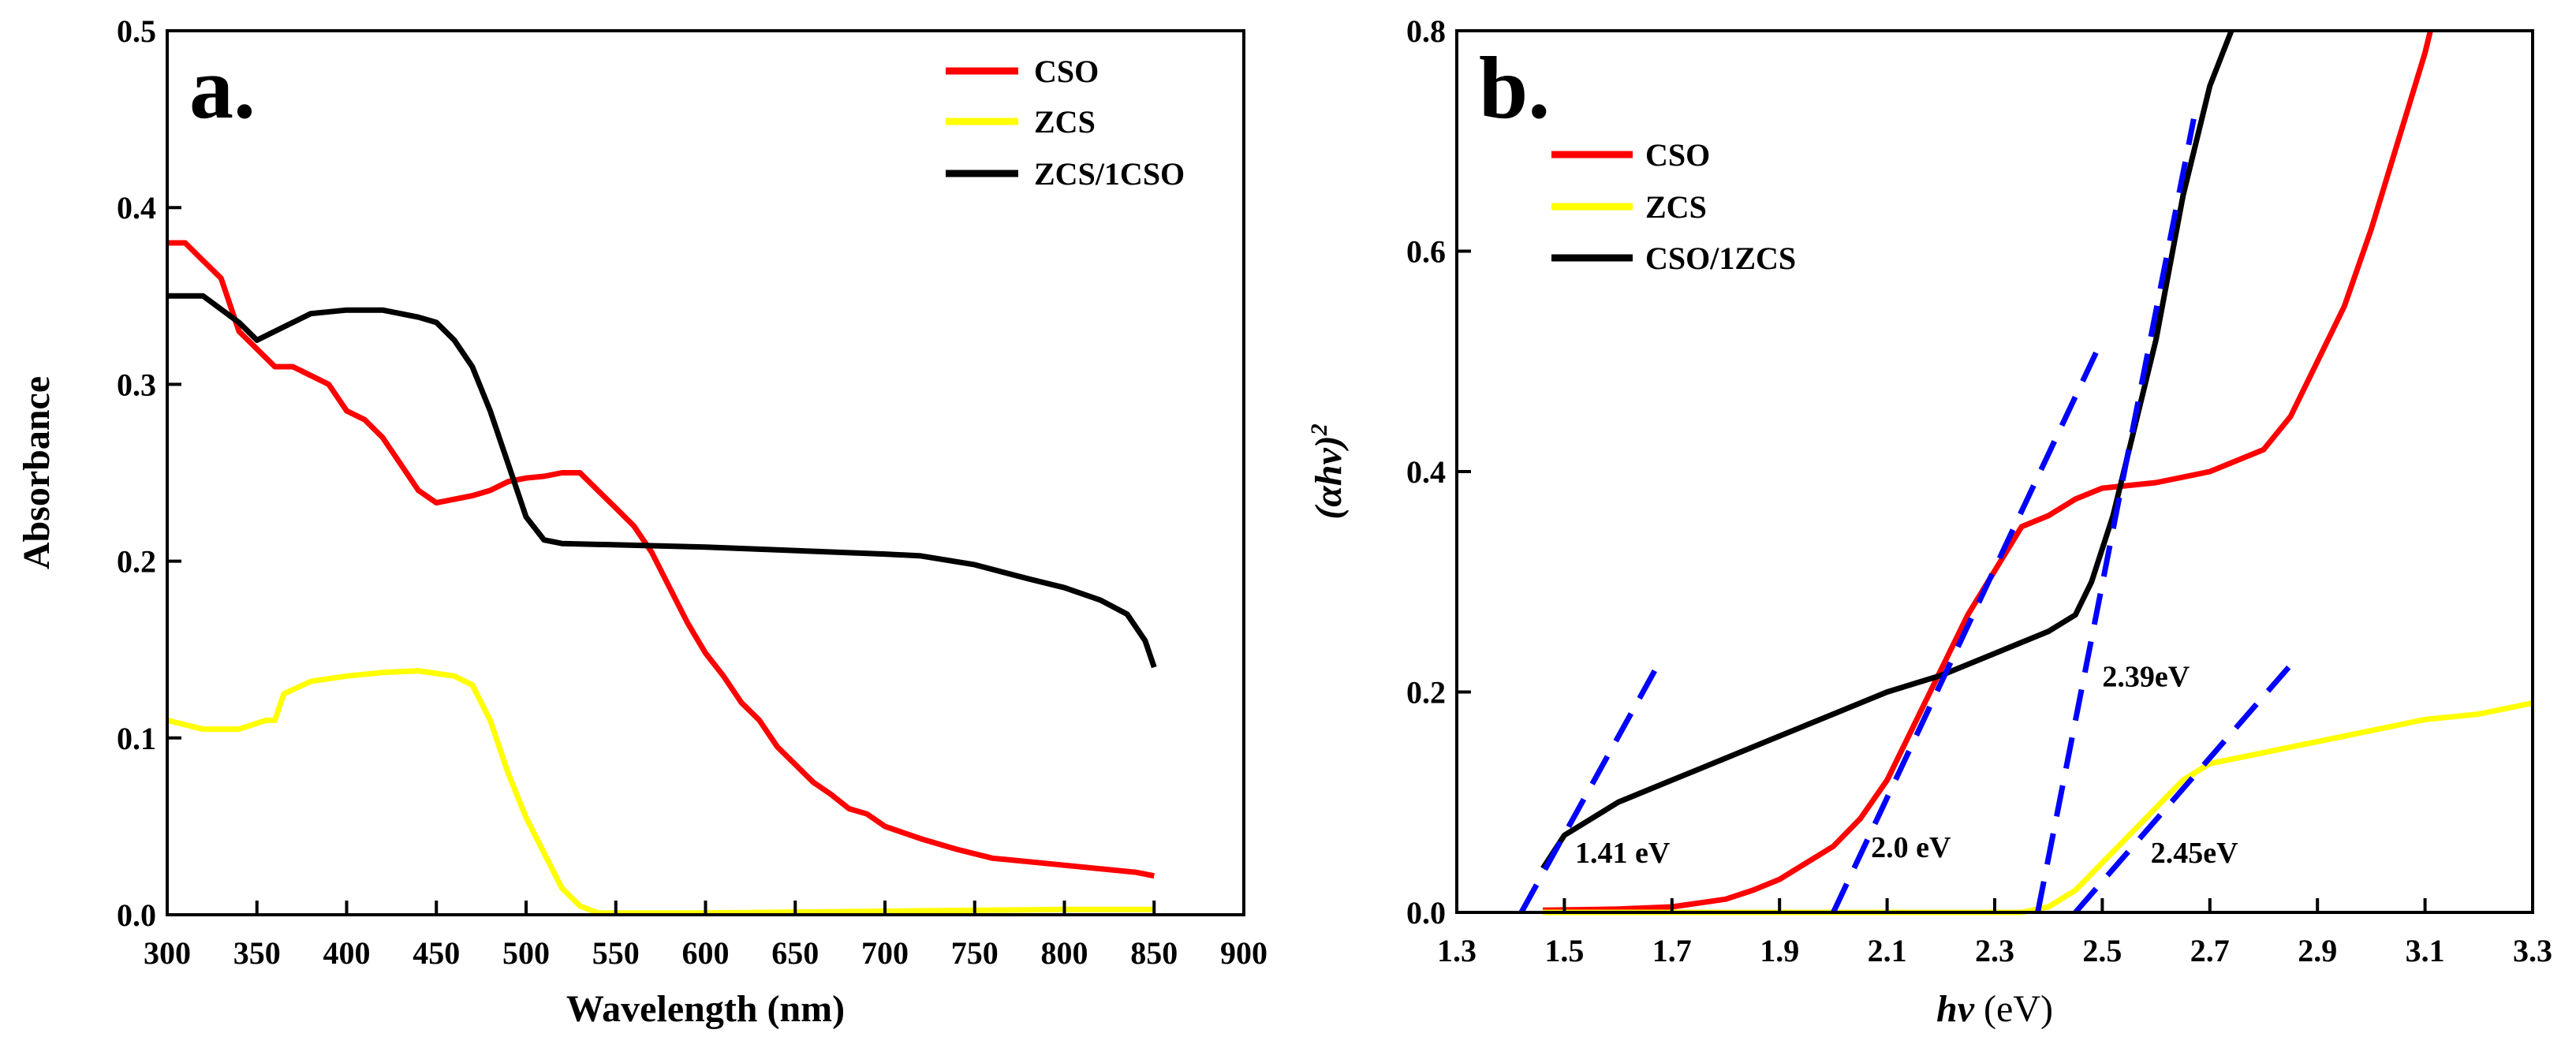  I want to click on x-tick-label: 650, so click(795, 953).